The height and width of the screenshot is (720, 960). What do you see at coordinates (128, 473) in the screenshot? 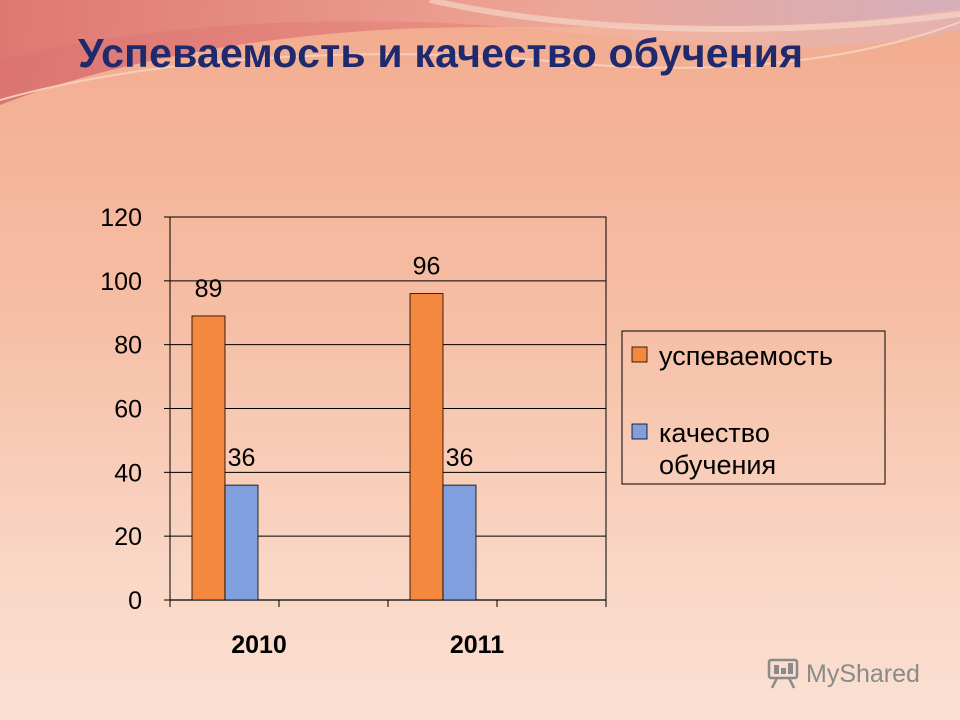
I see `y-tick-label: 40` at bounding box center [128, 473].